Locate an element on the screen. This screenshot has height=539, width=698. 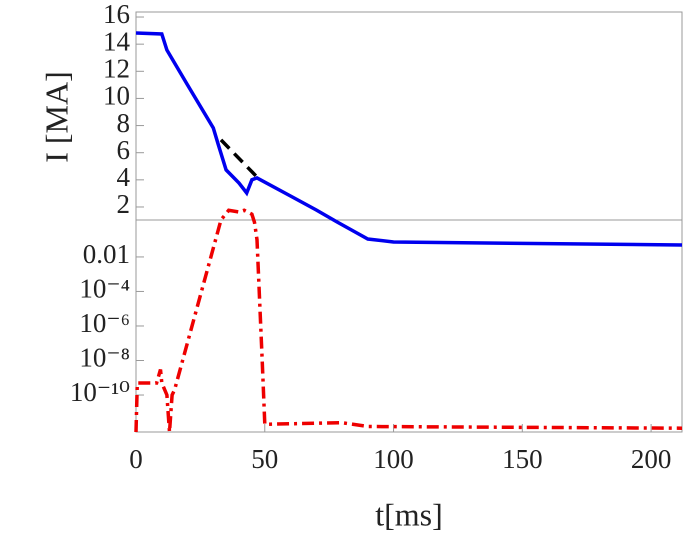
x-tick-label: 200 is located at coordinates (651, 459).